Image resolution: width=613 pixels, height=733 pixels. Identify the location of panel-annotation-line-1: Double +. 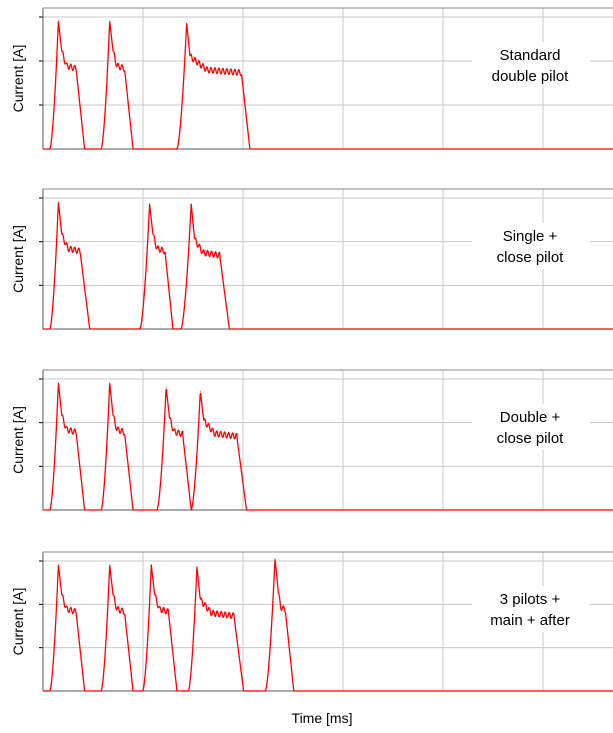
(530, 417).